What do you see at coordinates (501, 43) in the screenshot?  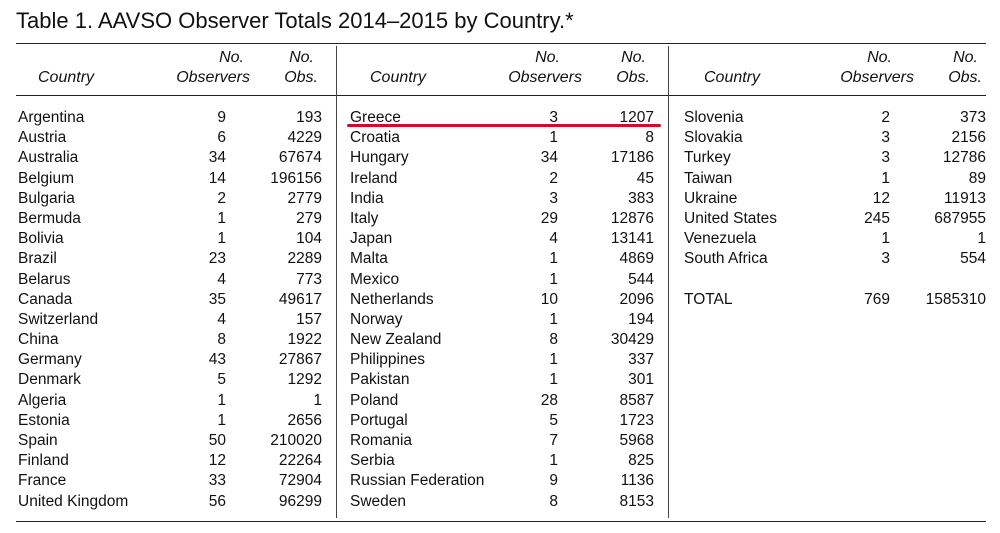 I see `top-rule` at bounding box center [501, 43].